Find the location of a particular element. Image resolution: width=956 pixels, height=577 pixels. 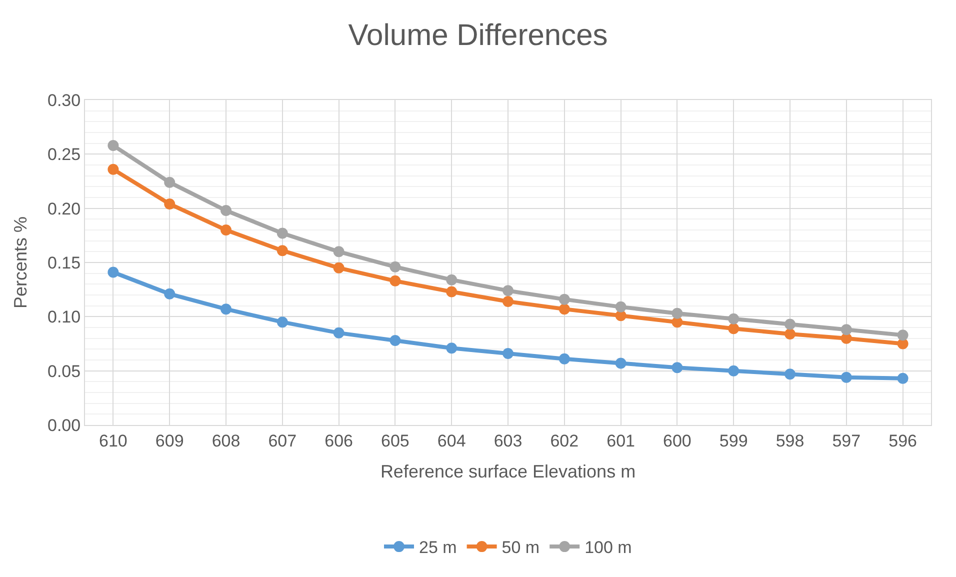

y-tick-label: 0.00 is located at coordinates (64, 425).